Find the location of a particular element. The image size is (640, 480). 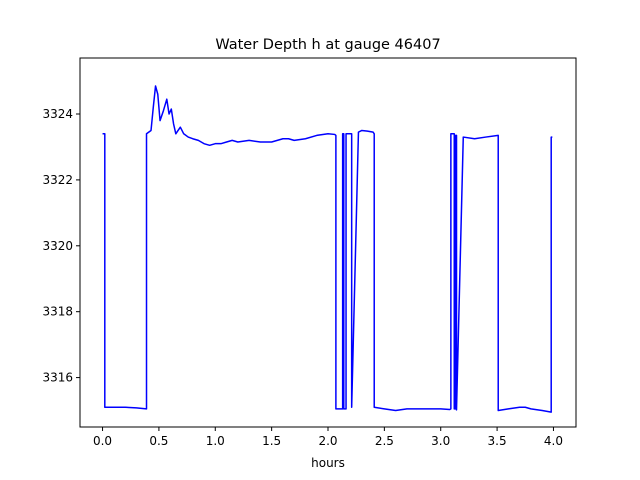

y-tick-label: 3320 is located at coordinates (57, 246).